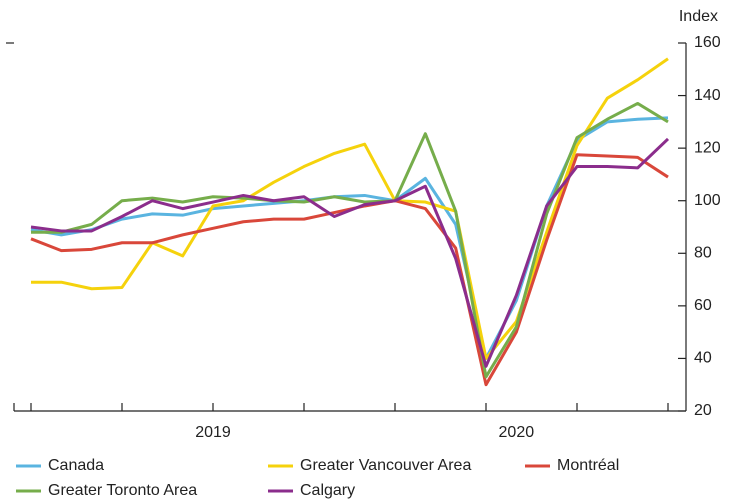 The height and width of the screenshot is (504, 730). What do you see at coordinates (517, 432) in the screenshot?
I see `x-tick-label: 2020` at bounding box center [517, 432].